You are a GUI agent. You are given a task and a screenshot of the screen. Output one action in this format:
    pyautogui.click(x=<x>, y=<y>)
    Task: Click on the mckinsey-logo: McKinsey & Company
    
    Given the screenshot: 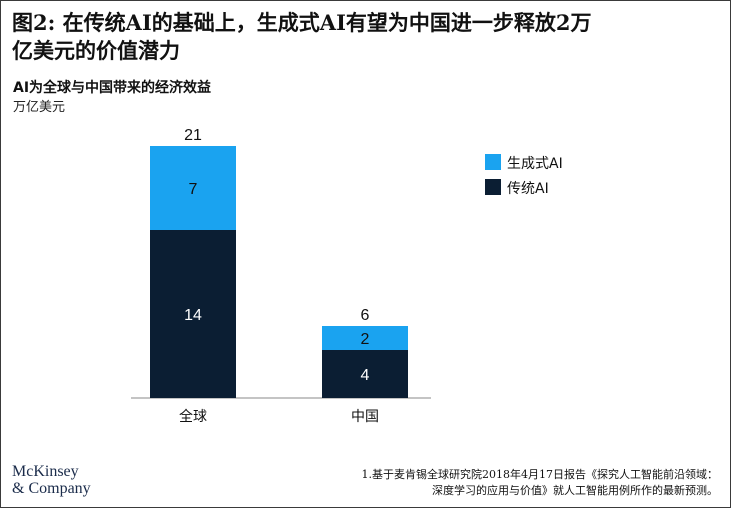 What is the action you would take?
    pyautogui.click(x=51, y=480)
    